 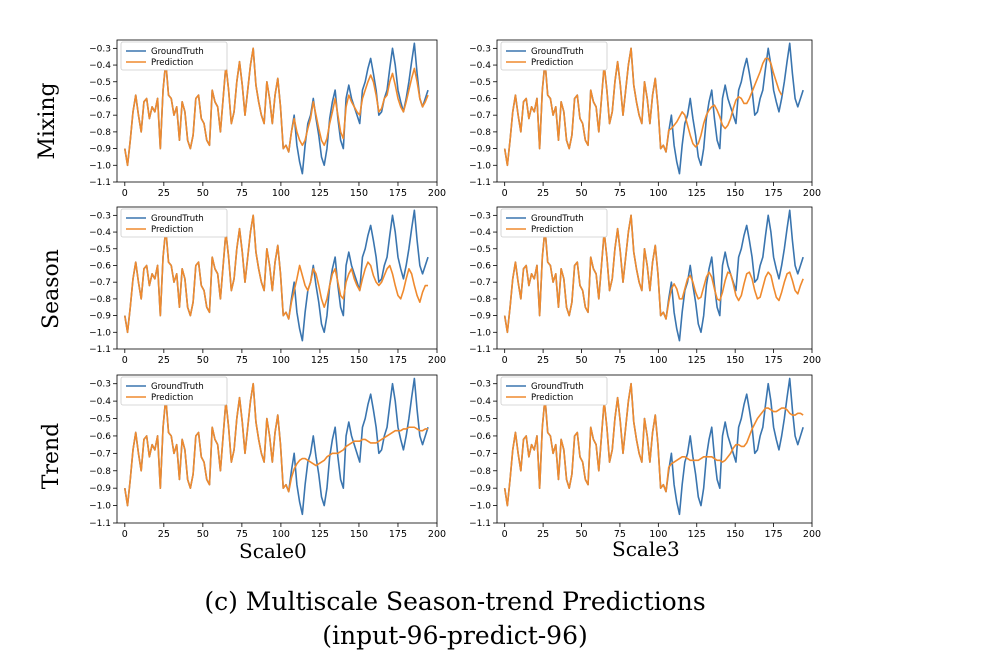 What do you see at coordinates (505, 360) in the screenshot?
I see `x-tick-label-season-scale3-0: 0` at bounding box center [505, 360].